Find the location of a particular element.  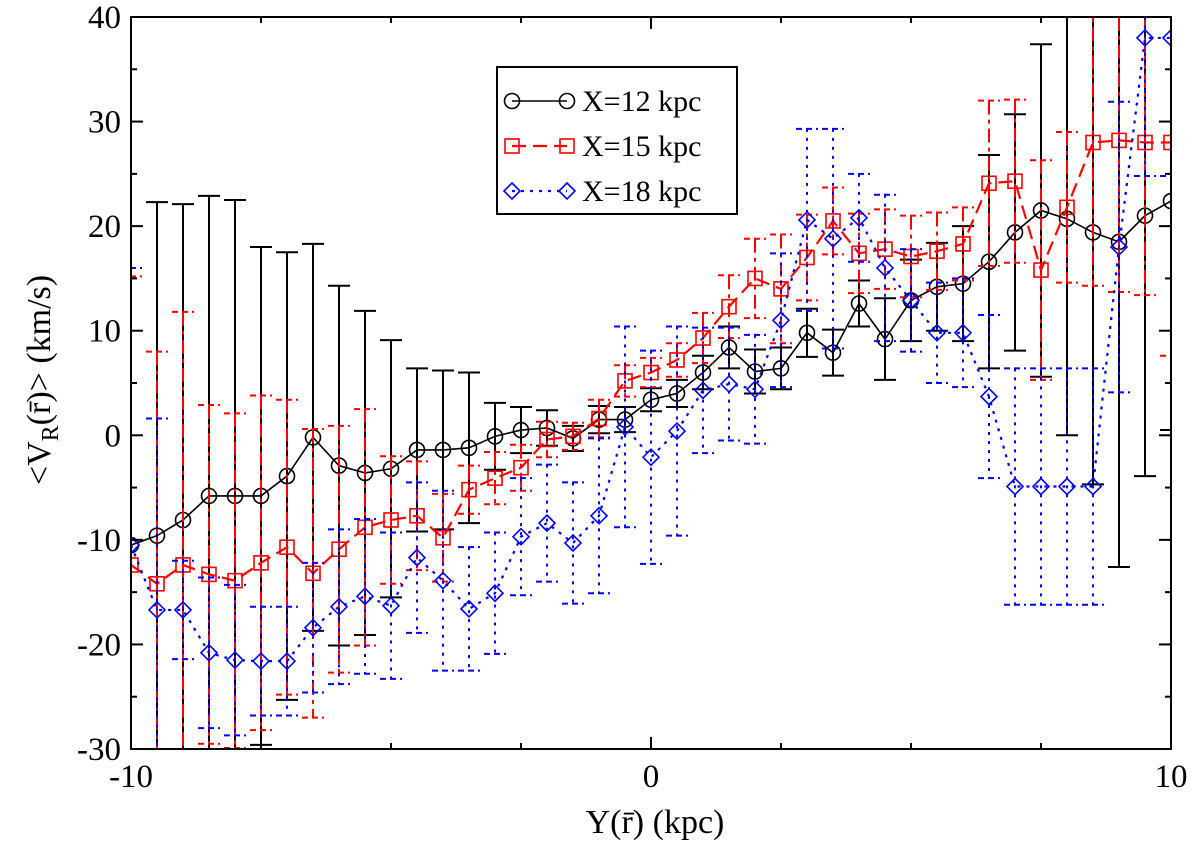

y-axis-label-prefix: <V is located at coordinates (39, 463).